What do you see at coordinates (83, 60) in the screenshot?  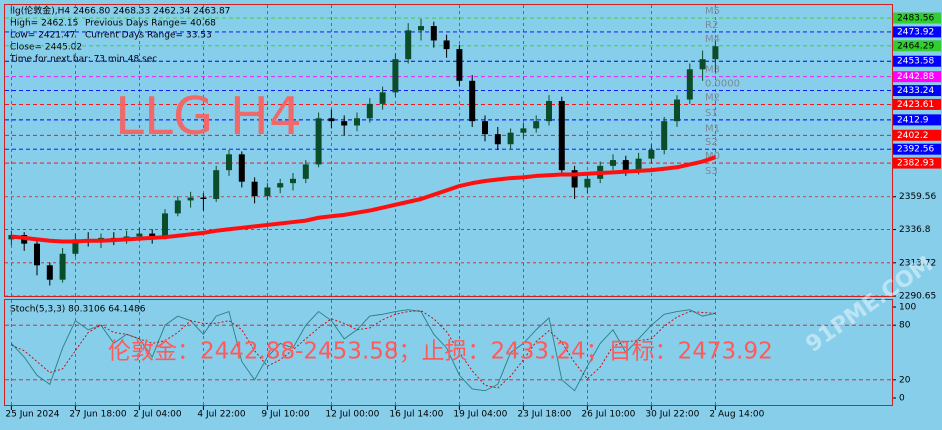 I see `info-text: Time for next bar: 73 min 48 sec` at bounding box center [83, 60].